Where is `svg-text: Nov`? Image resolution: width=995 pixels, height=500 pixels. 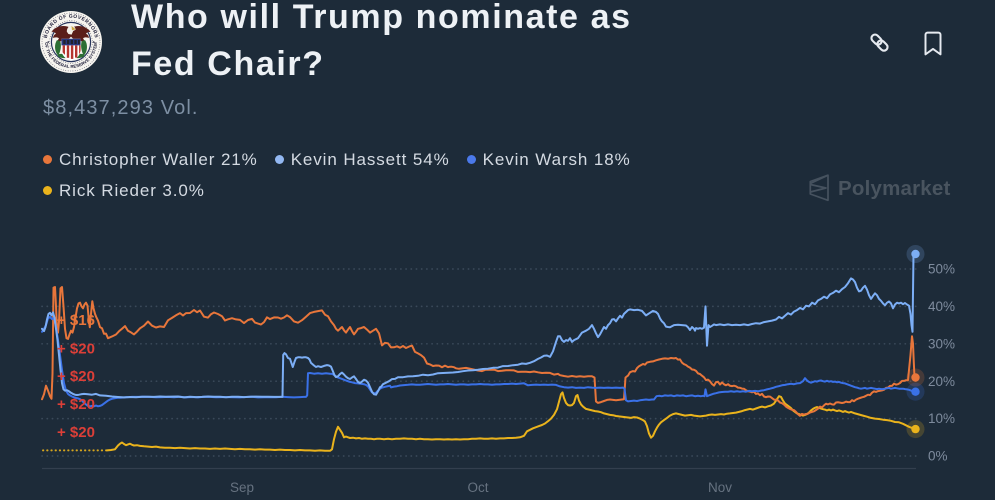 svg-text: Nov is located at coordinates (720, 487).